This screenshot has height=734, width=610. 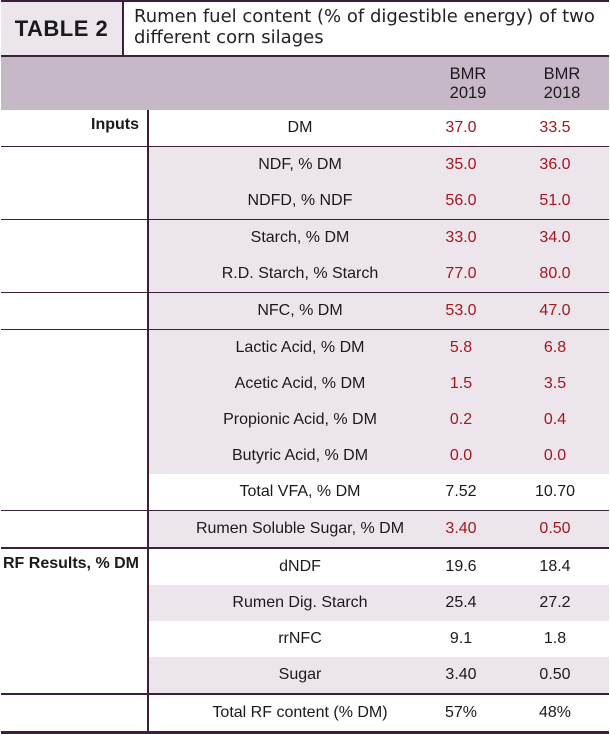 I want to click on value-bmr-2018: 36.0, so click(x=562, y=164).